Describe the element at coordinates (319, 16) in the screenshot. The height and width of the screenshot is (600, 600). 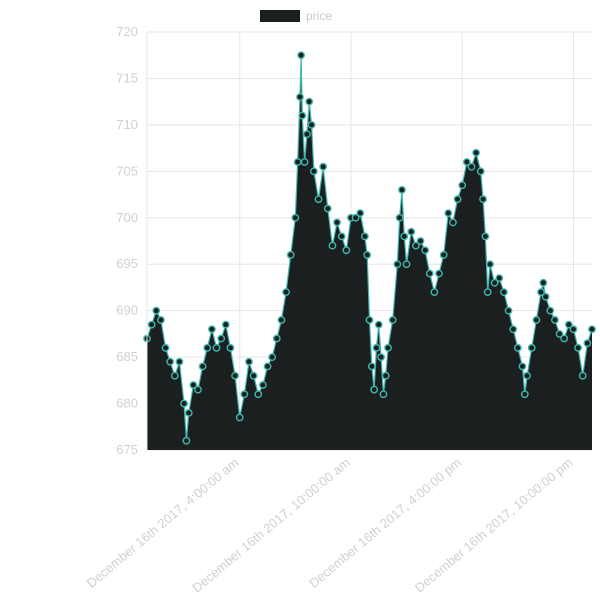
I see `legend-label-price: price` at that location.